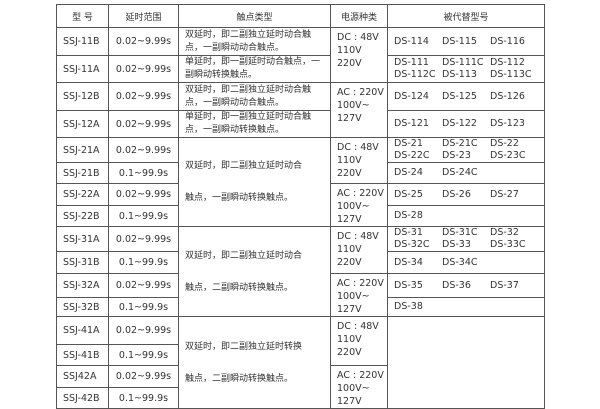  I want to click on replaced-cell: DS-35 DS-36 DS-37, so click(466, 285).